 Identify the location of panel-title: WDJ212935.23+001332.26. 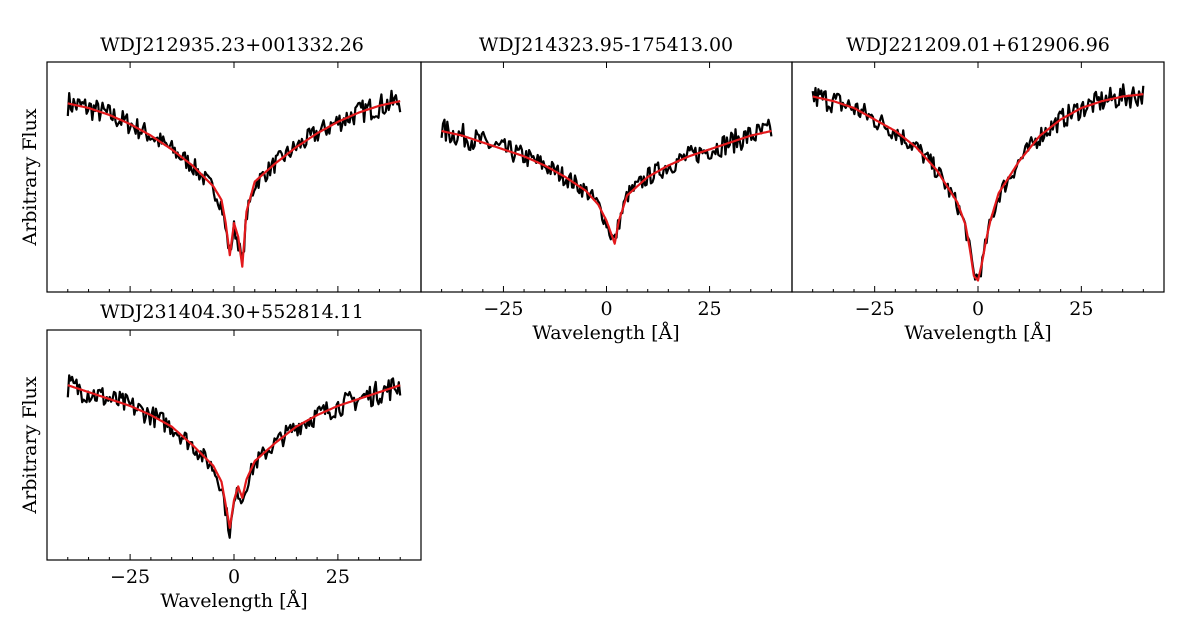
(232, 45).